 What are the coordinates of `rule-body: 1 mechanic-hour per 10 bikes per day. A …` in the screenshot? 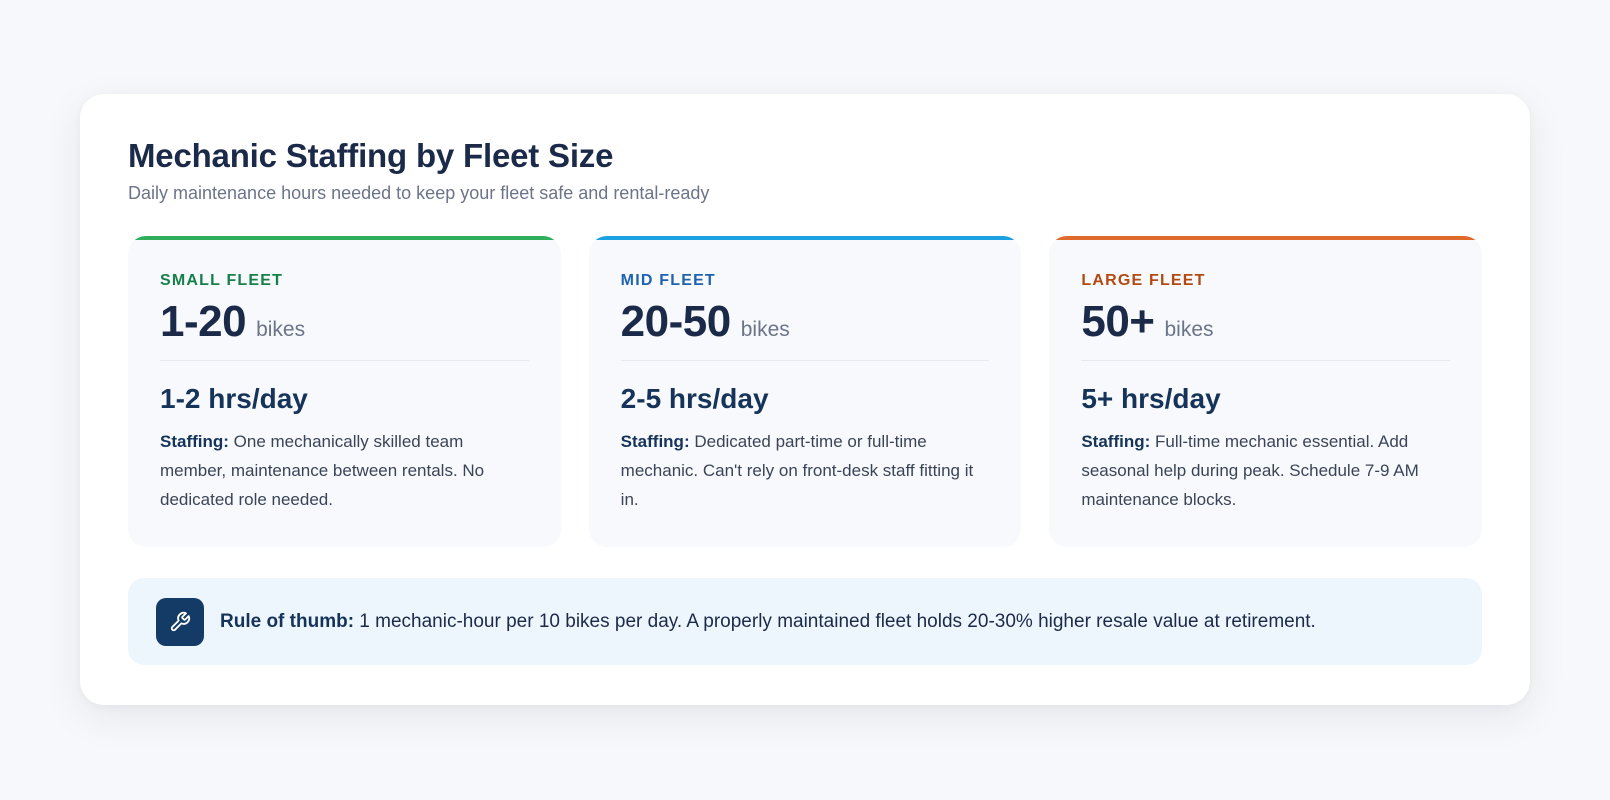 It's located at (835, 621).